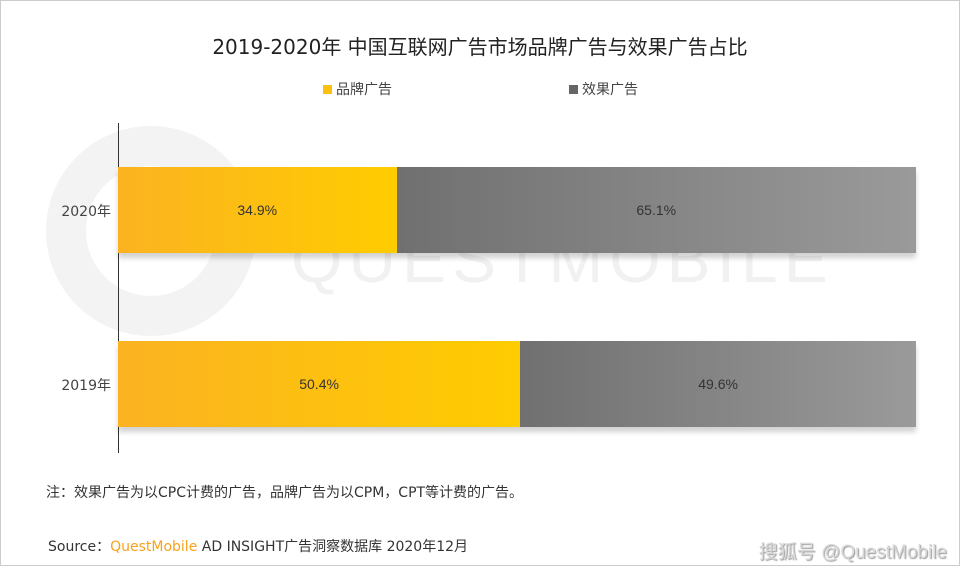  I want to click on data-label: 49.6%, so click(718, 384).